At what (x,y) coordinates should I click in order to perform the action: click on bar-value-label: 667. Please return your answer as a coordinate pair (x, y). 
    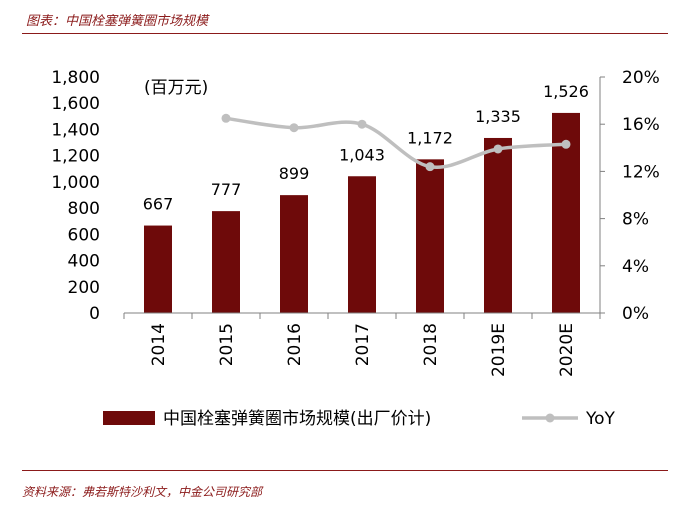
    Looking at the image, I should click on (158, 204).